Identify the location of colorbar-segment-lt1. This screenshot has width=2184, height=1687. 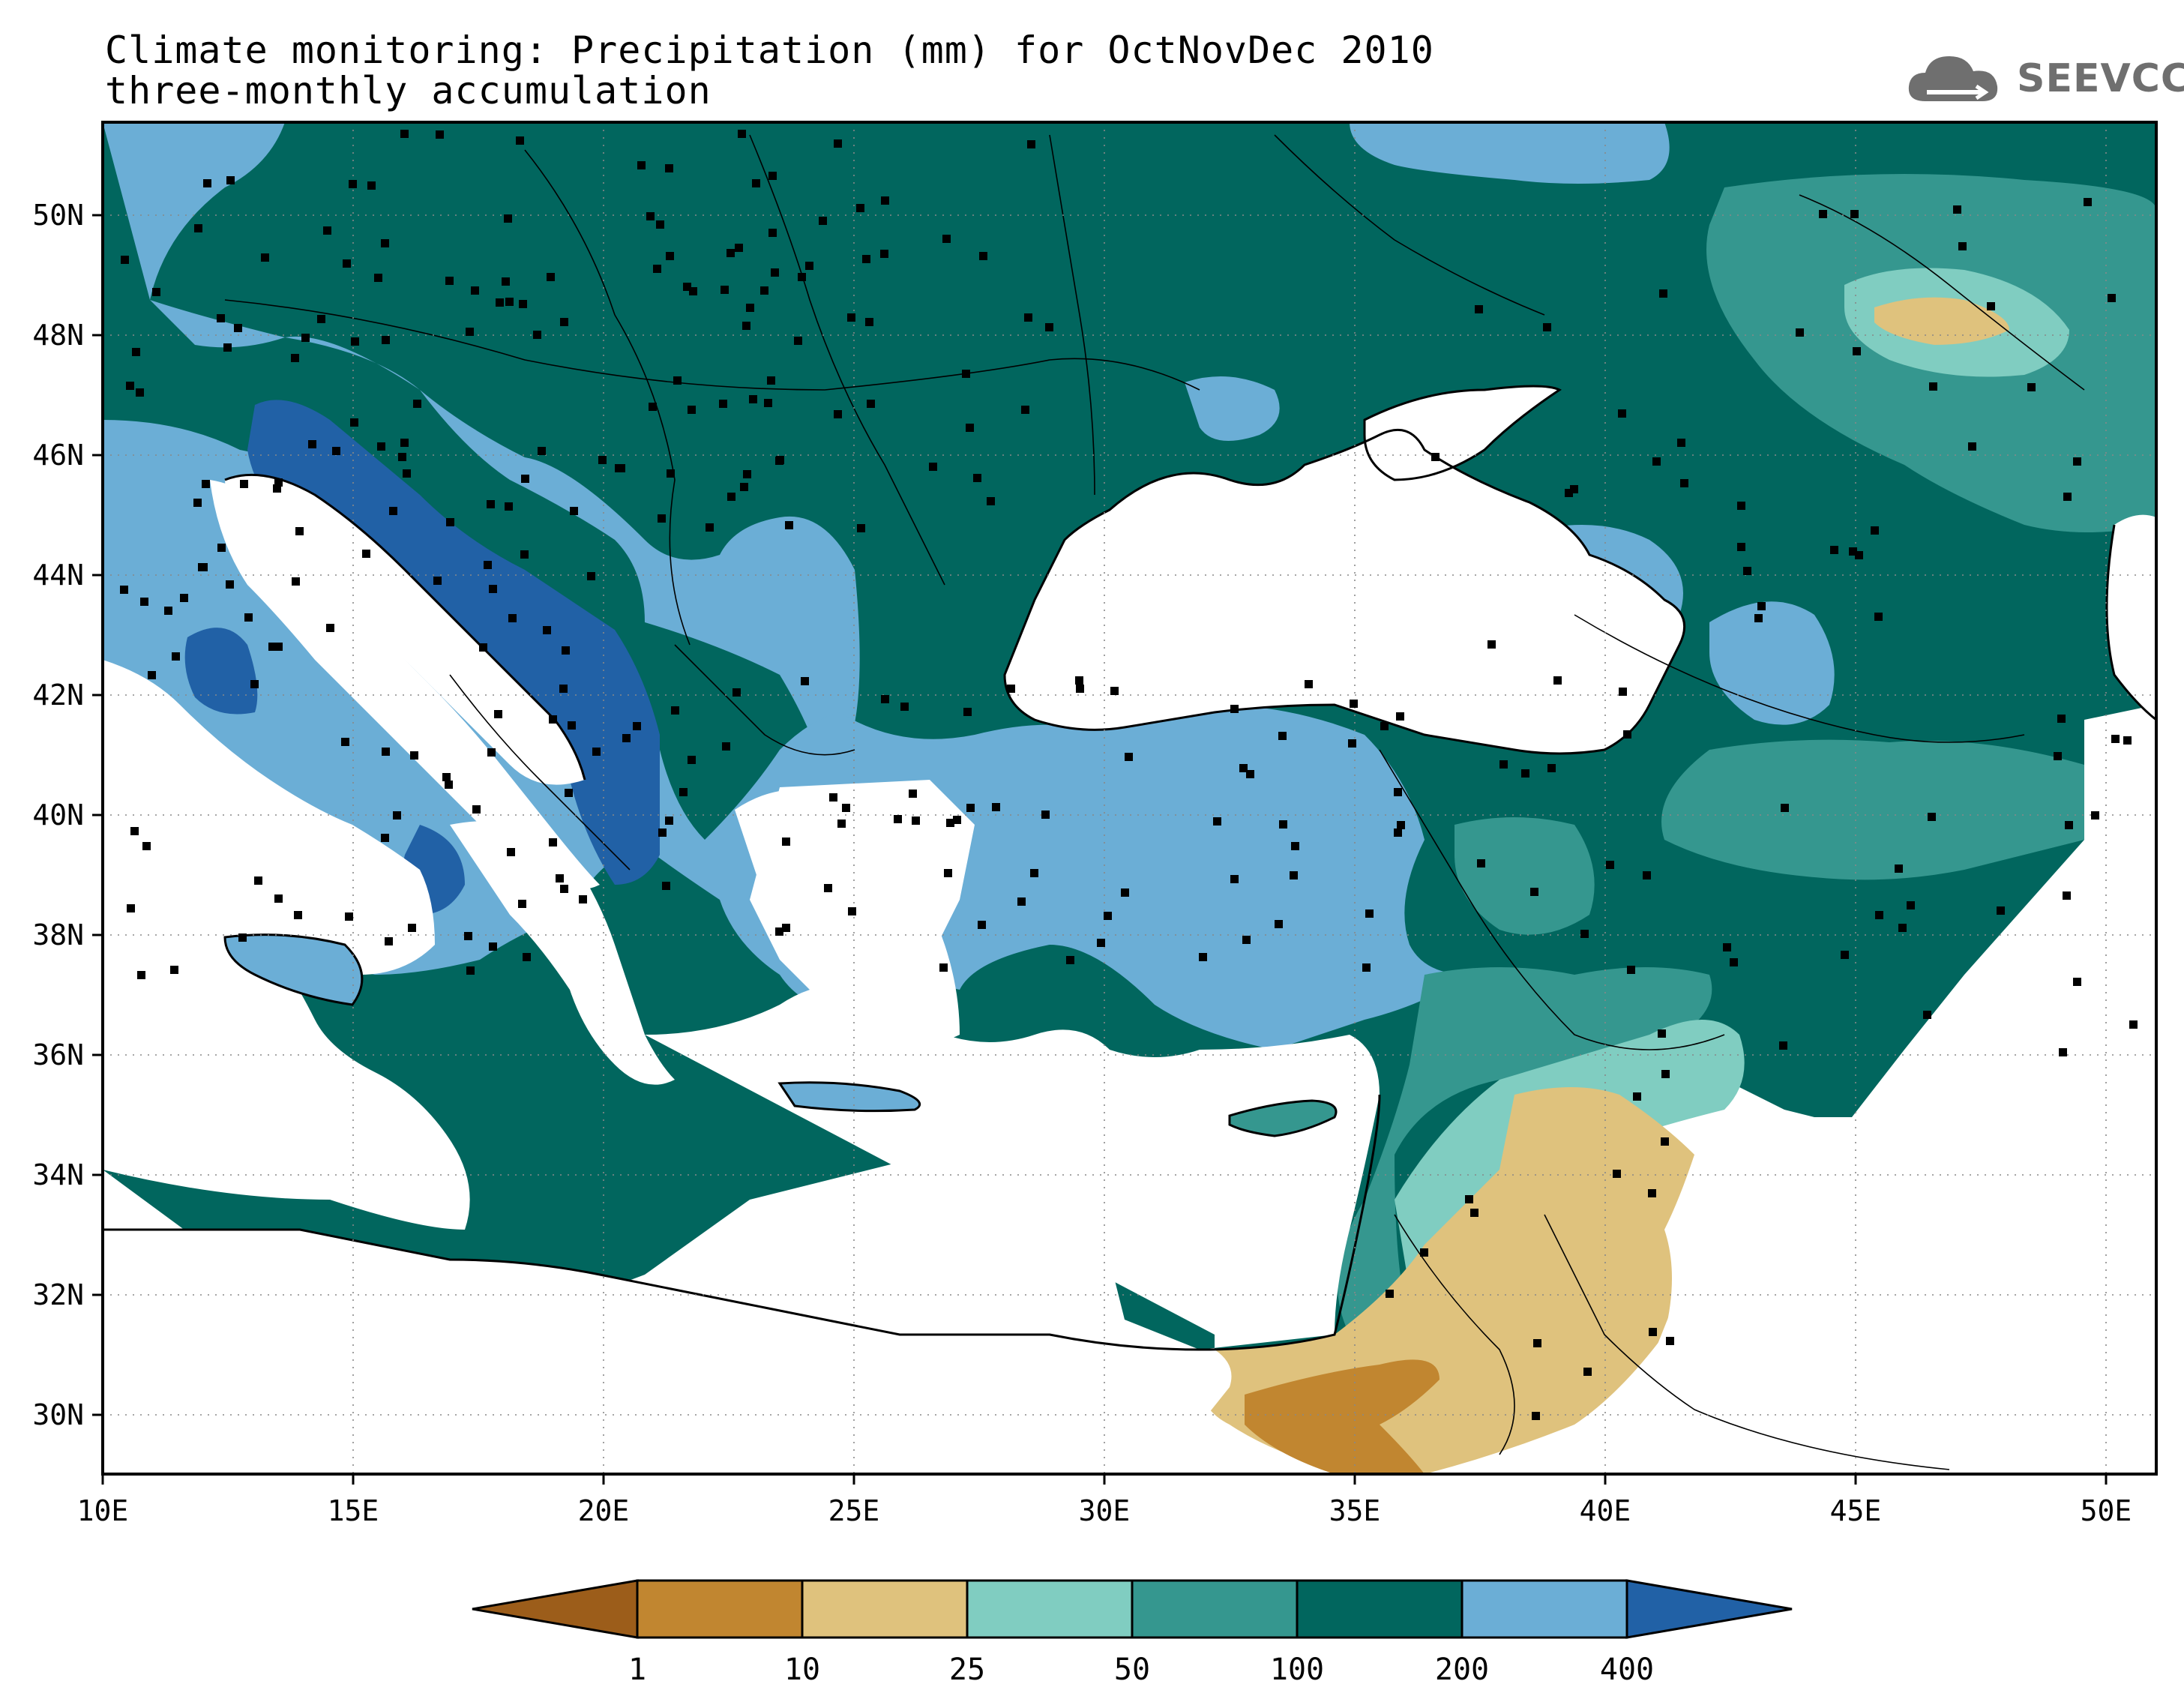
(555, 1609).